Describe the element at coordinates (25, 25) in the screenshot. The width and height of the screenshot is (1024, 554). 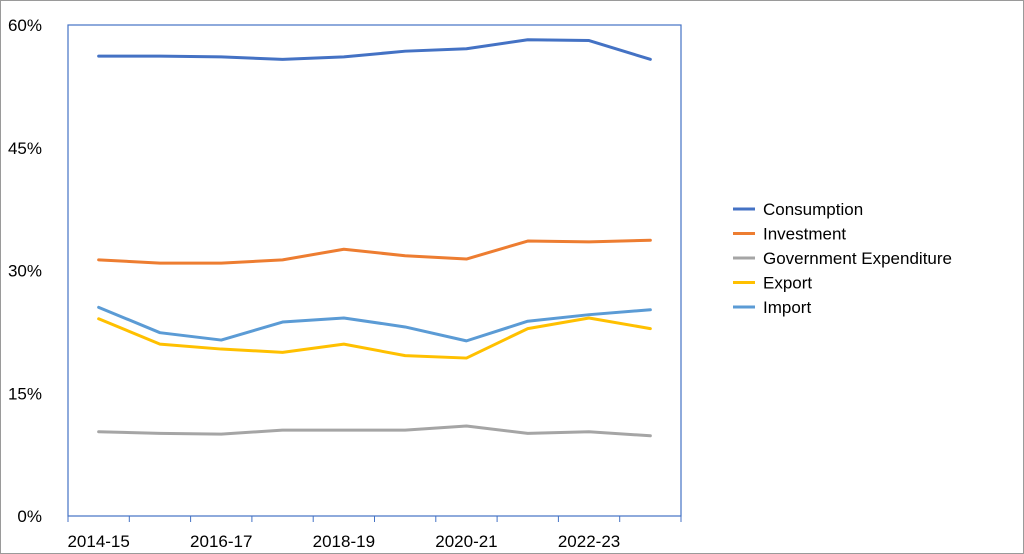
I see `y-tick-label: 60%` at that location.